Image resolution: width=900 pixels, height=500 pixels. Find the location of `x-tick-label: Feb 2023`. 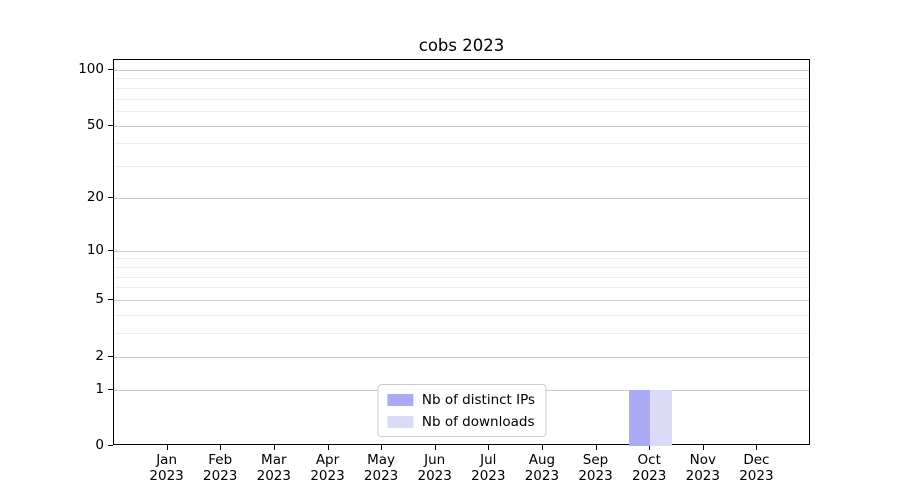

x-tick-label: Feb 2023 is located at coordinates (220, 468).